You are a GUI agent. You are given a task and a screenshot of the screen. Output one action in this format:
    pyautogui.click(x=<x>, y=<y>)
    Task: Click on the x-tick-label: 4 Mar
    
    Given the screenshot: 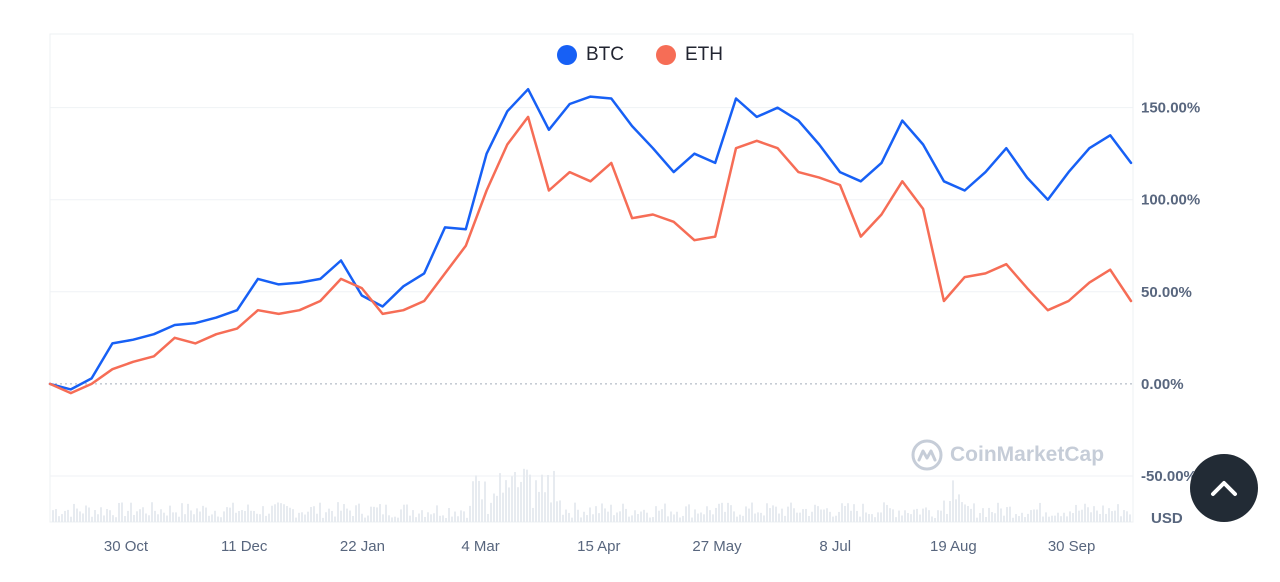 What is the action you would take?
    pyautogui.click(x=480, y=546)
    